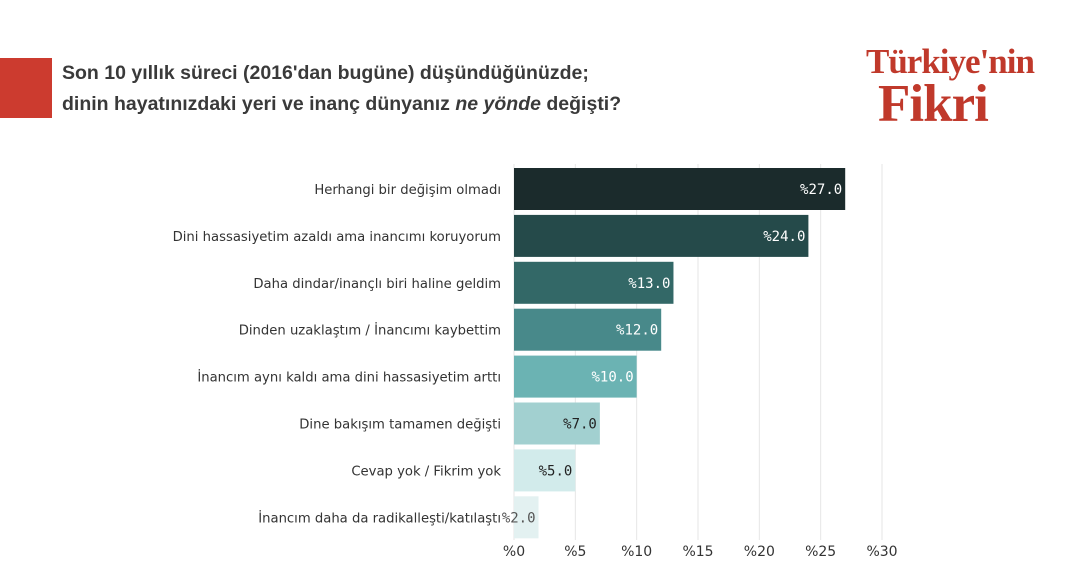 The height and width of the screenshot is (568, 1079). I want to click on value-label: %2.0, so click(519, 518).